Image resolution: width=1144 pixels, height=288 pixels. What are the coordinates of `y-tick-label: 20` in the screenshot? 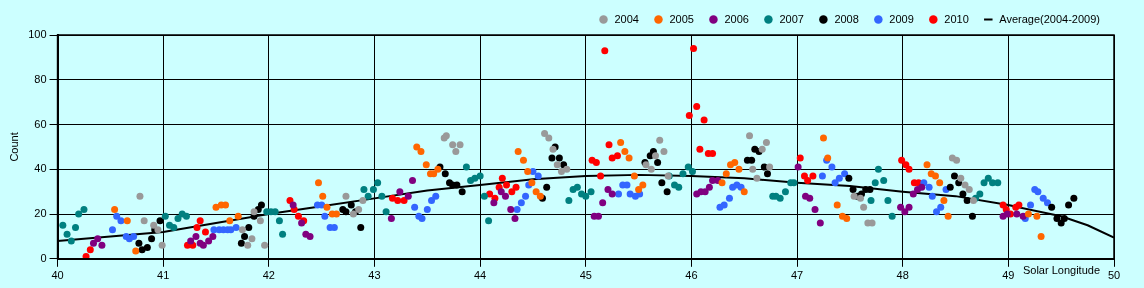 It's located at (40, 213).